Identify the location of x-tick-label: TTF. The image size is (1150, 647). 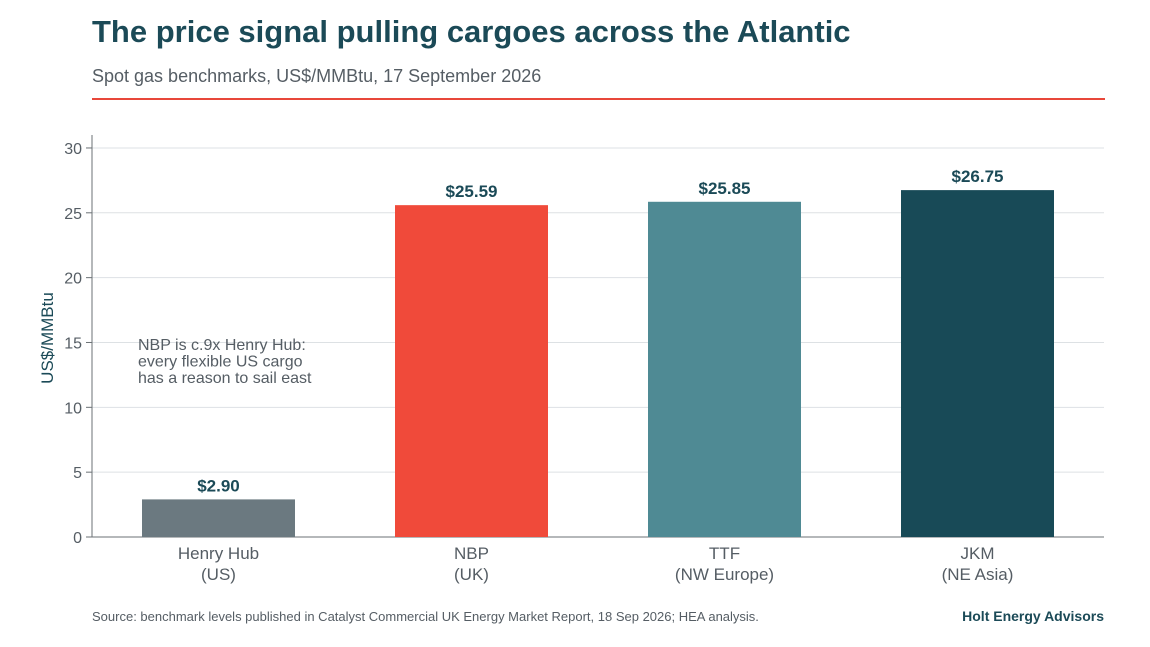
(724, 553).